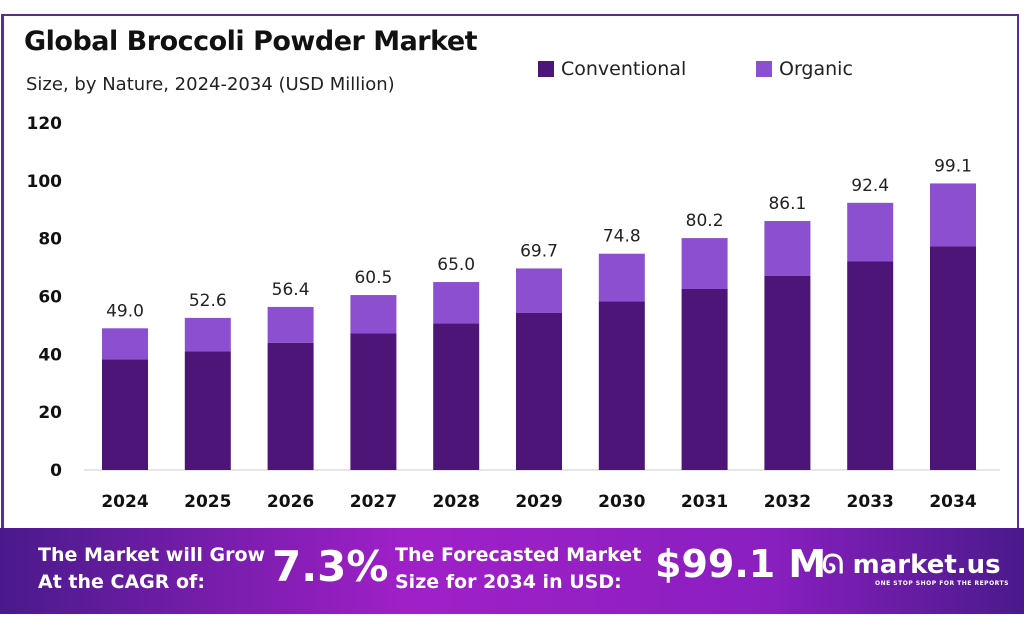 This screenshot has height=620, width=1024. Describe the element at coordinates (456, 265) in the screenshot. I see `data-label-2028: 65.0` at that location.